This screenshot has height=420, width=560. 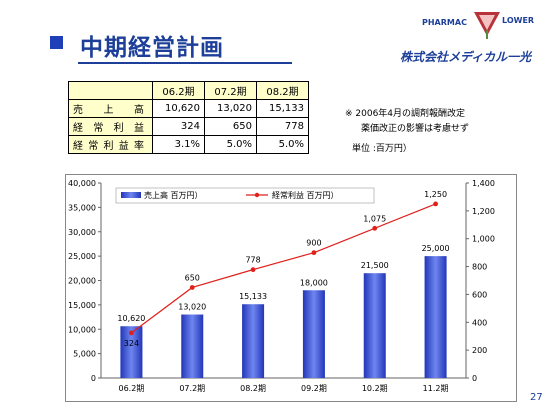 I want to click on legend-bar-swatch, so click(x=131, y=195).